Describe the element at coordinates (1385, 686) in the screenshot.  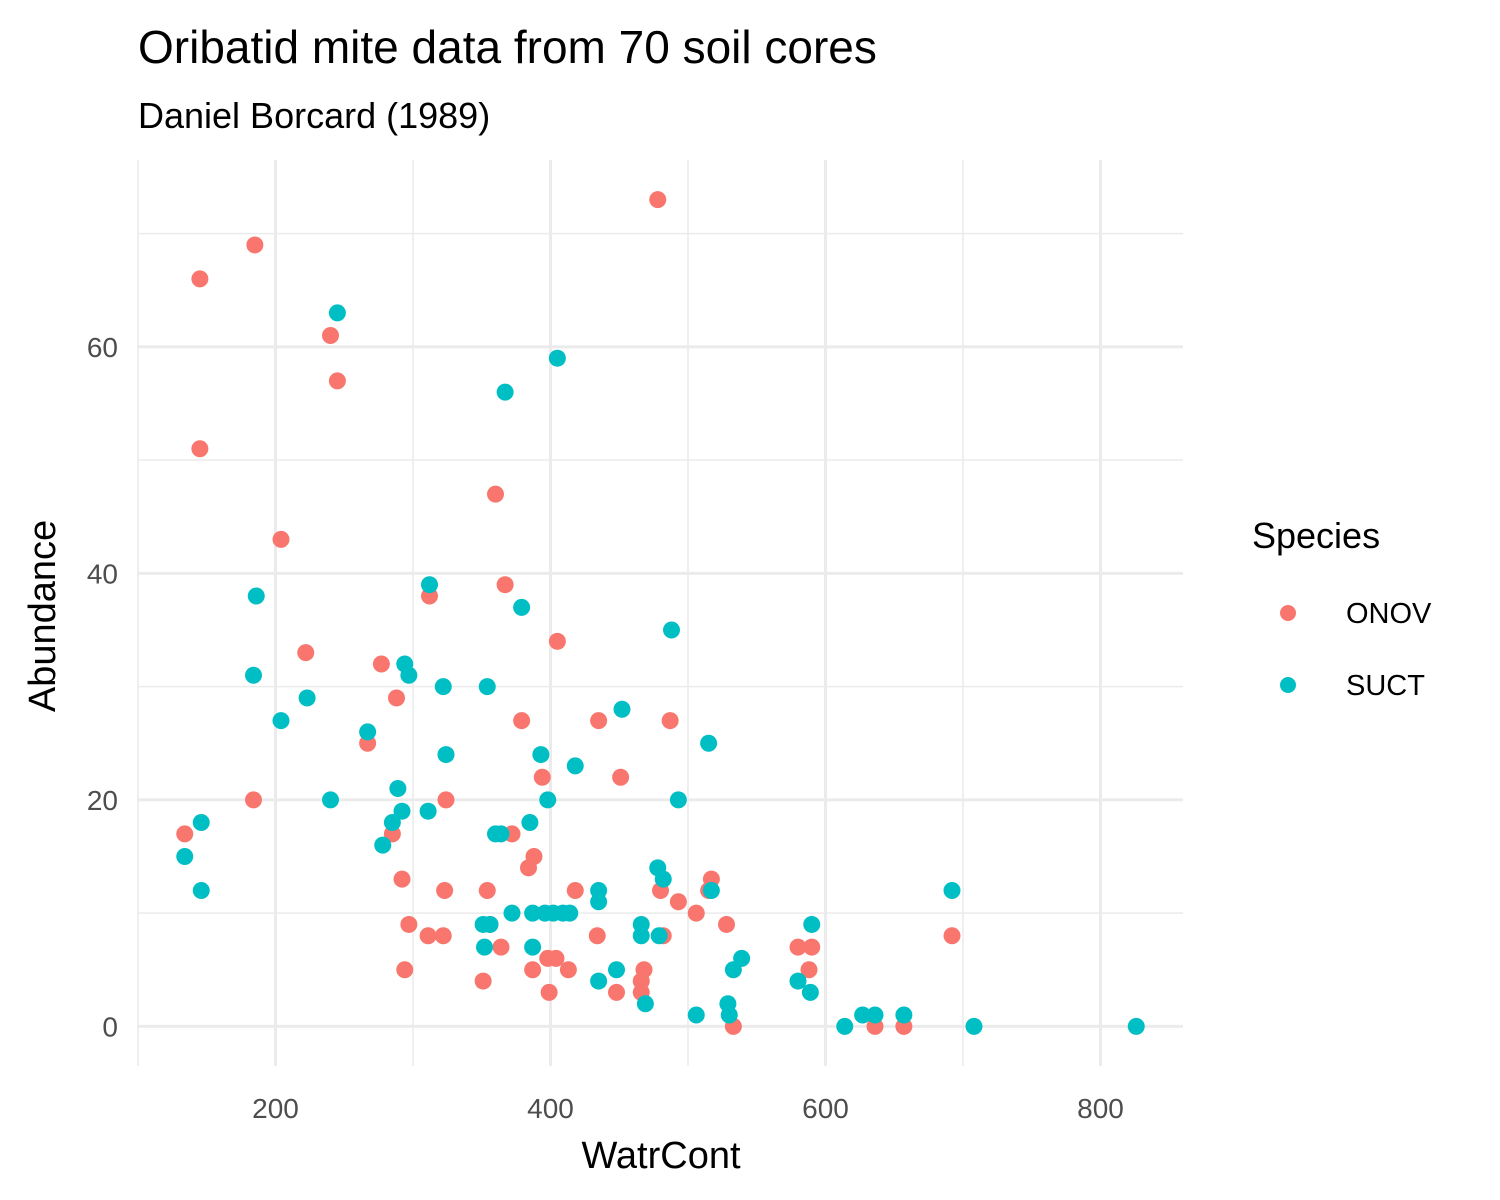
I see `legend-label-suct: SUCT` at that location.